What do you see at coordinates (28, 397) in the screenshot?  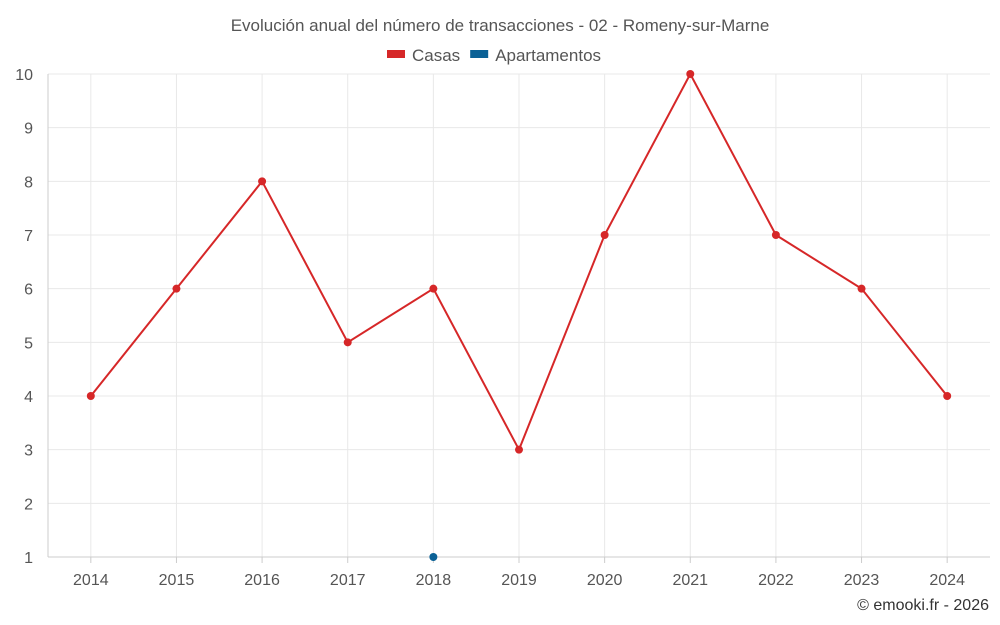 I see `y-tick-label: 4` at bounding box center [28, 397].